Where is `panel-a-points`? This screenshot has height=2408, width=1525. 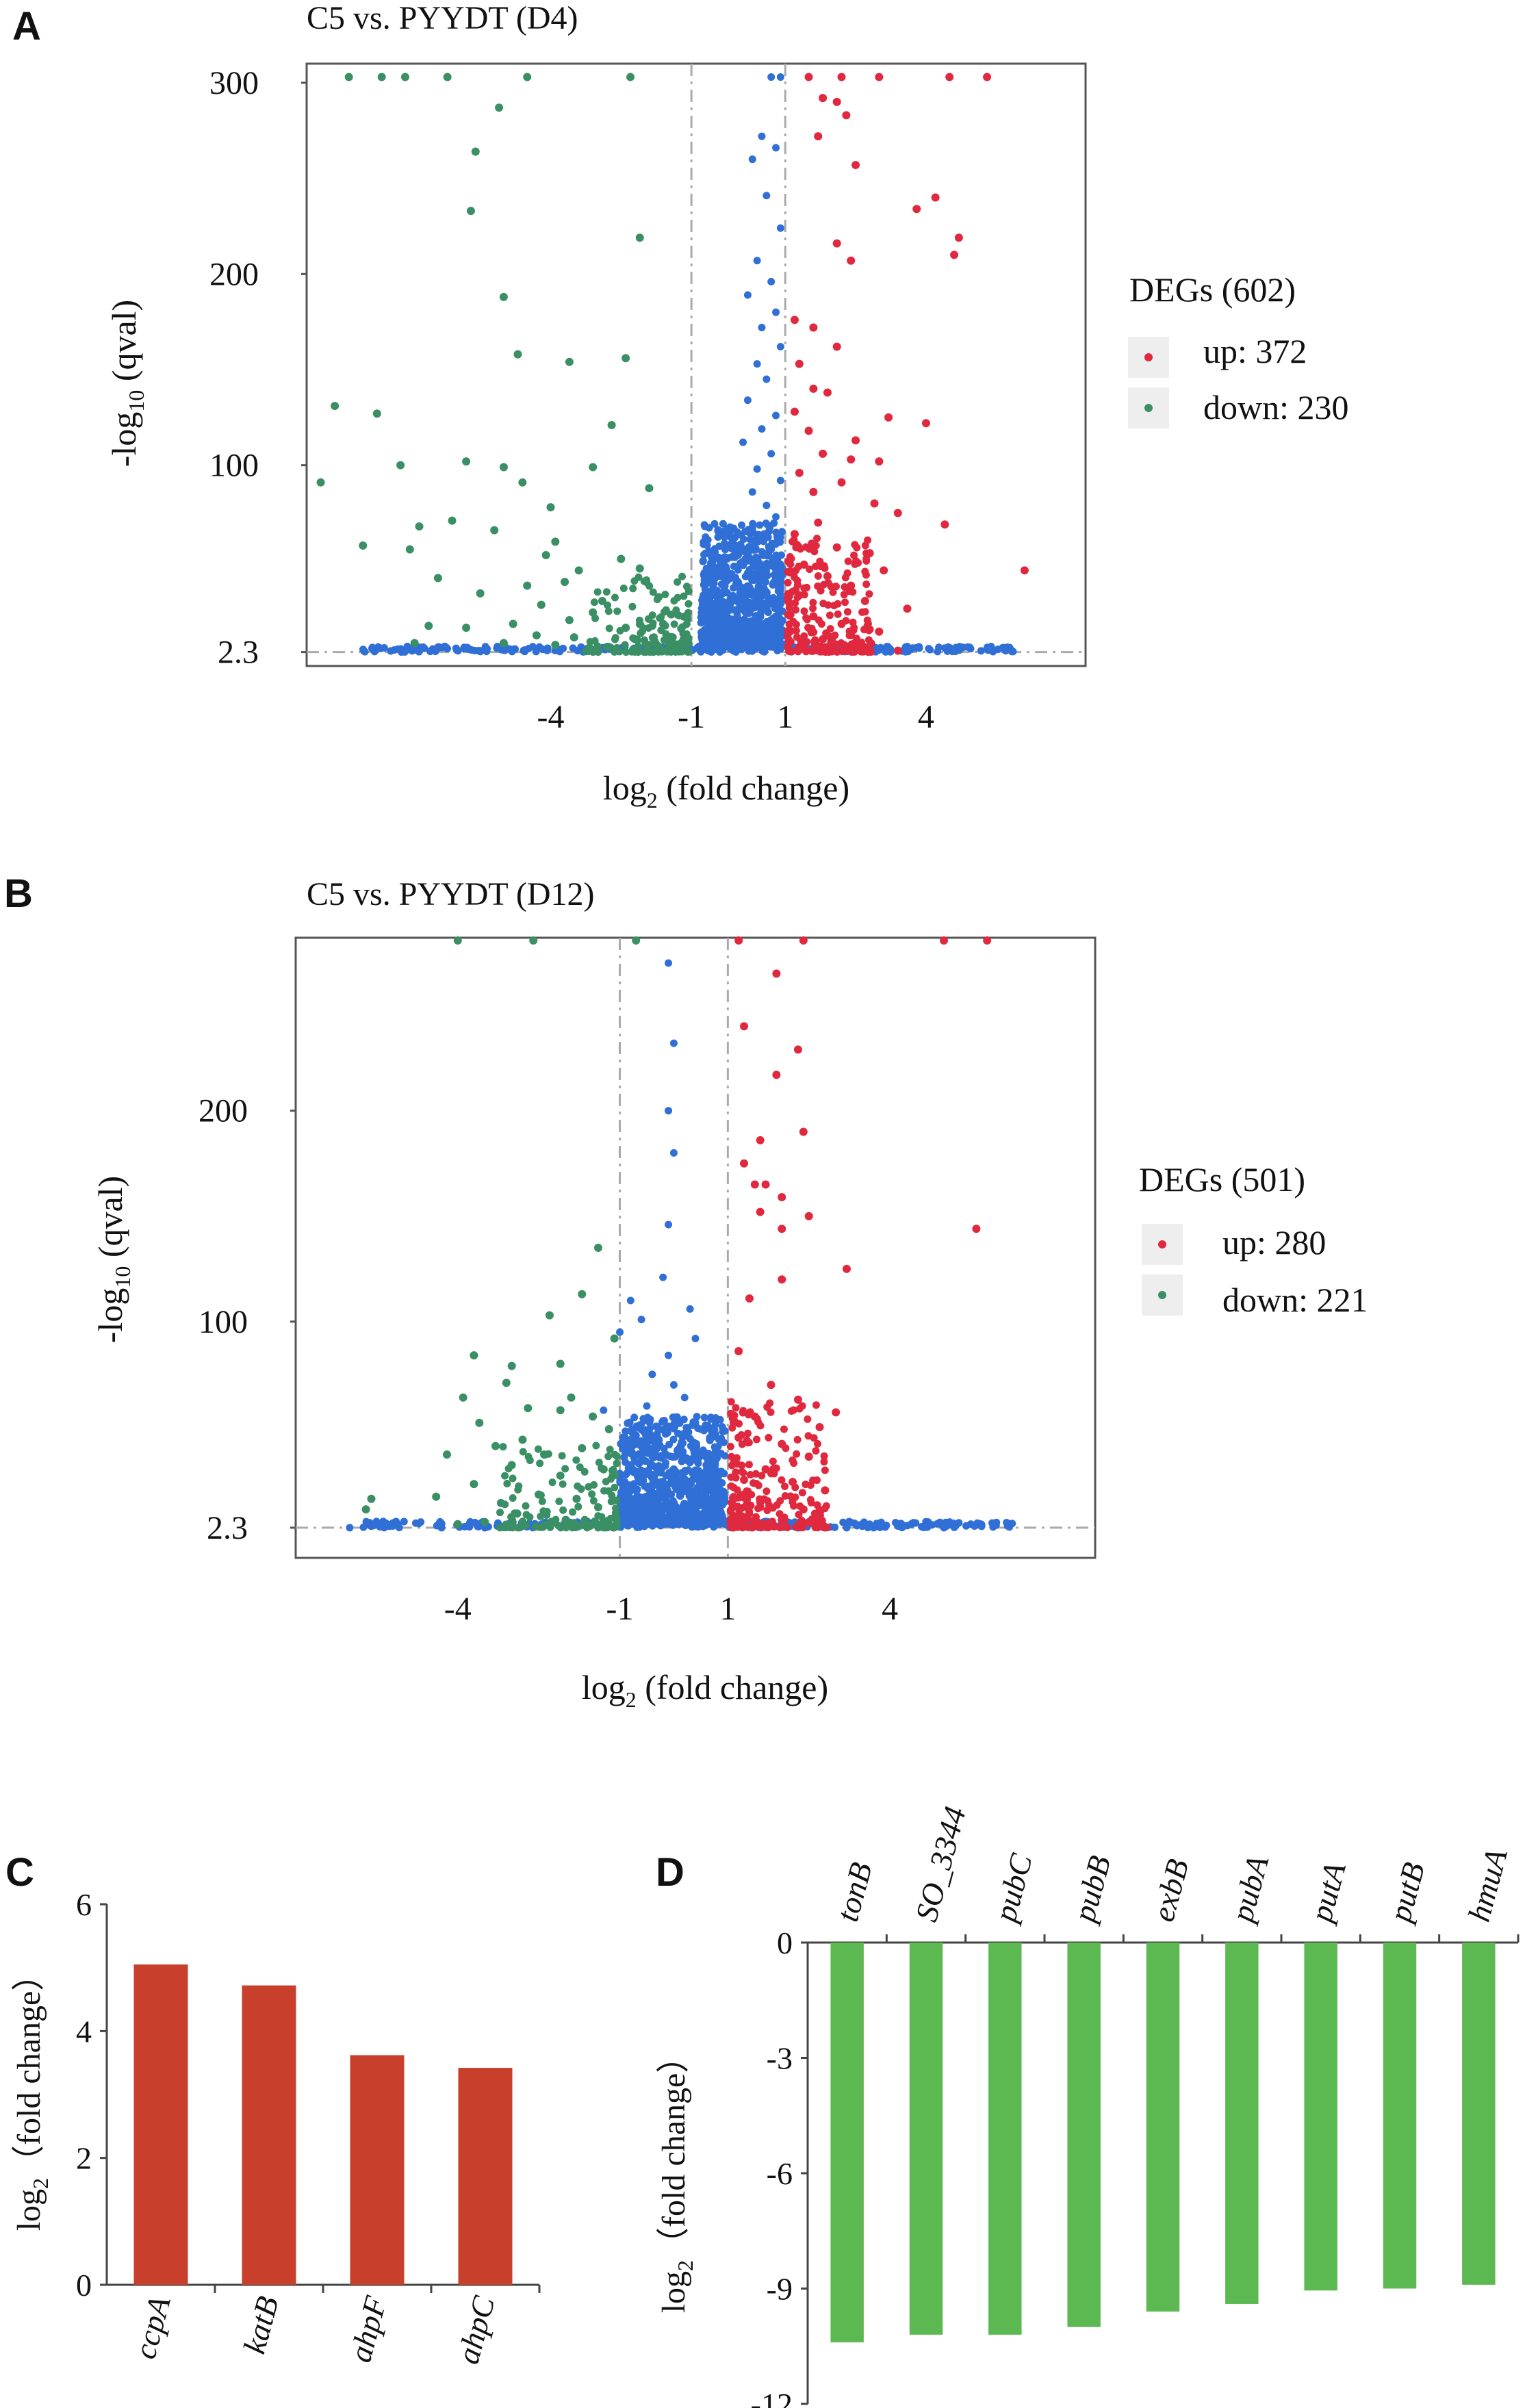 panel-a-points is located at coordinates (672, 364).